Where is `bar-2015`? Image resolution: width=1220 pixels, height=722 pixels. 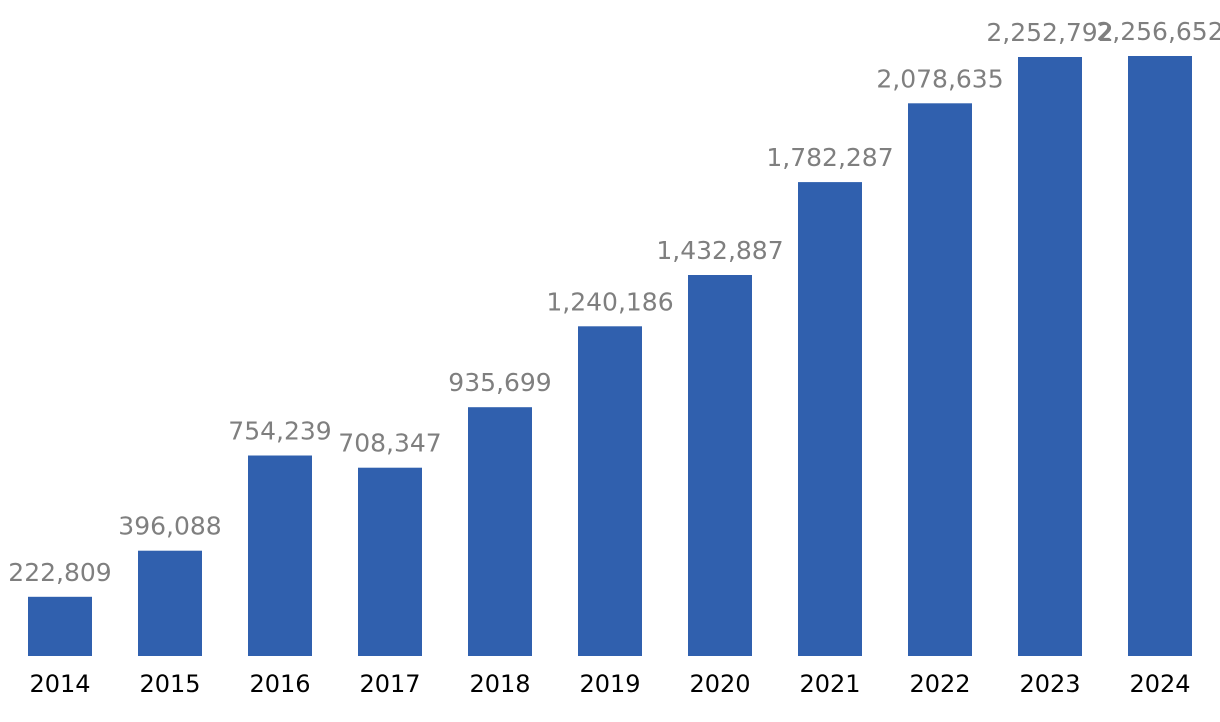 bar-2015 is located at coordinates (170, 603).